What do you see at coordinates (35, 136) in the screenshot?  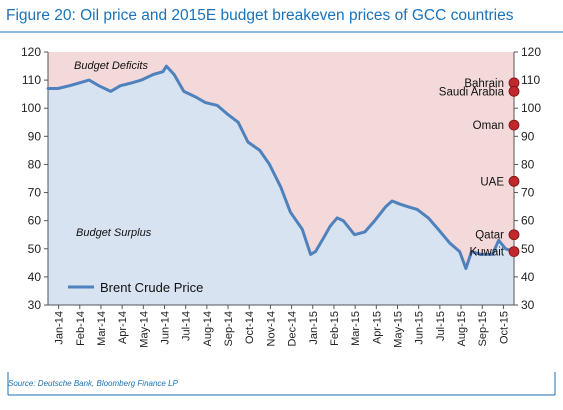 I see `y-tick-label-left: 90` at bounding box center [35, 136].